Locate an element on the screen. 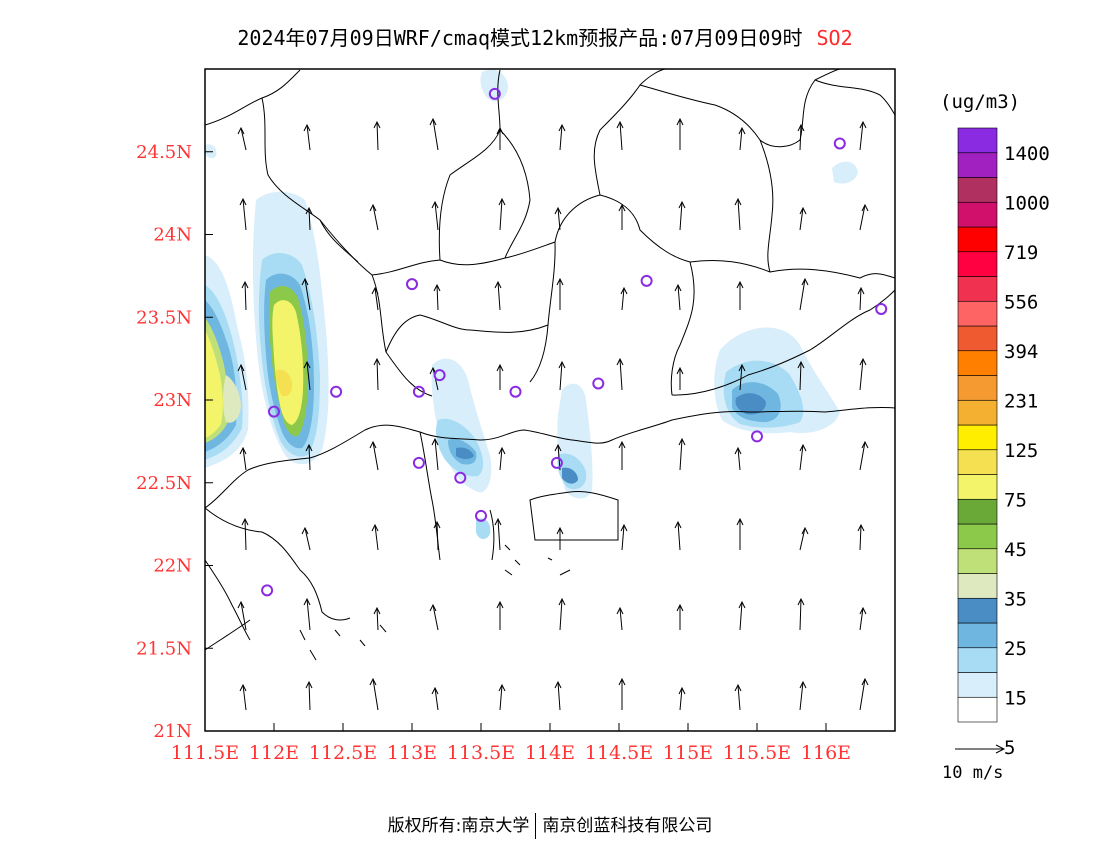  lon-label: 112E is located at coordinates (274, 753).